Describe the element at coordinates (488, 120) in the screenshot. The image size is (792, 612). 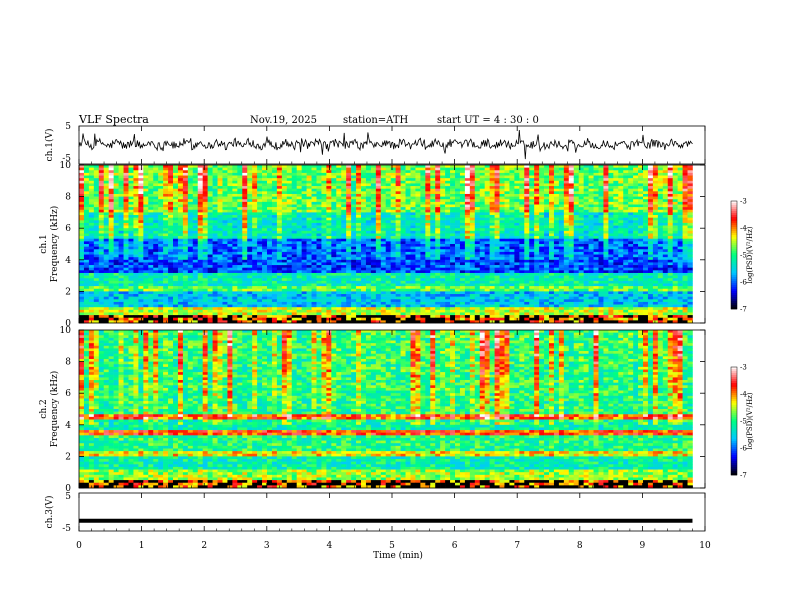
I see `start-time-label: start UT = 4 : 30 : 0` at that location.